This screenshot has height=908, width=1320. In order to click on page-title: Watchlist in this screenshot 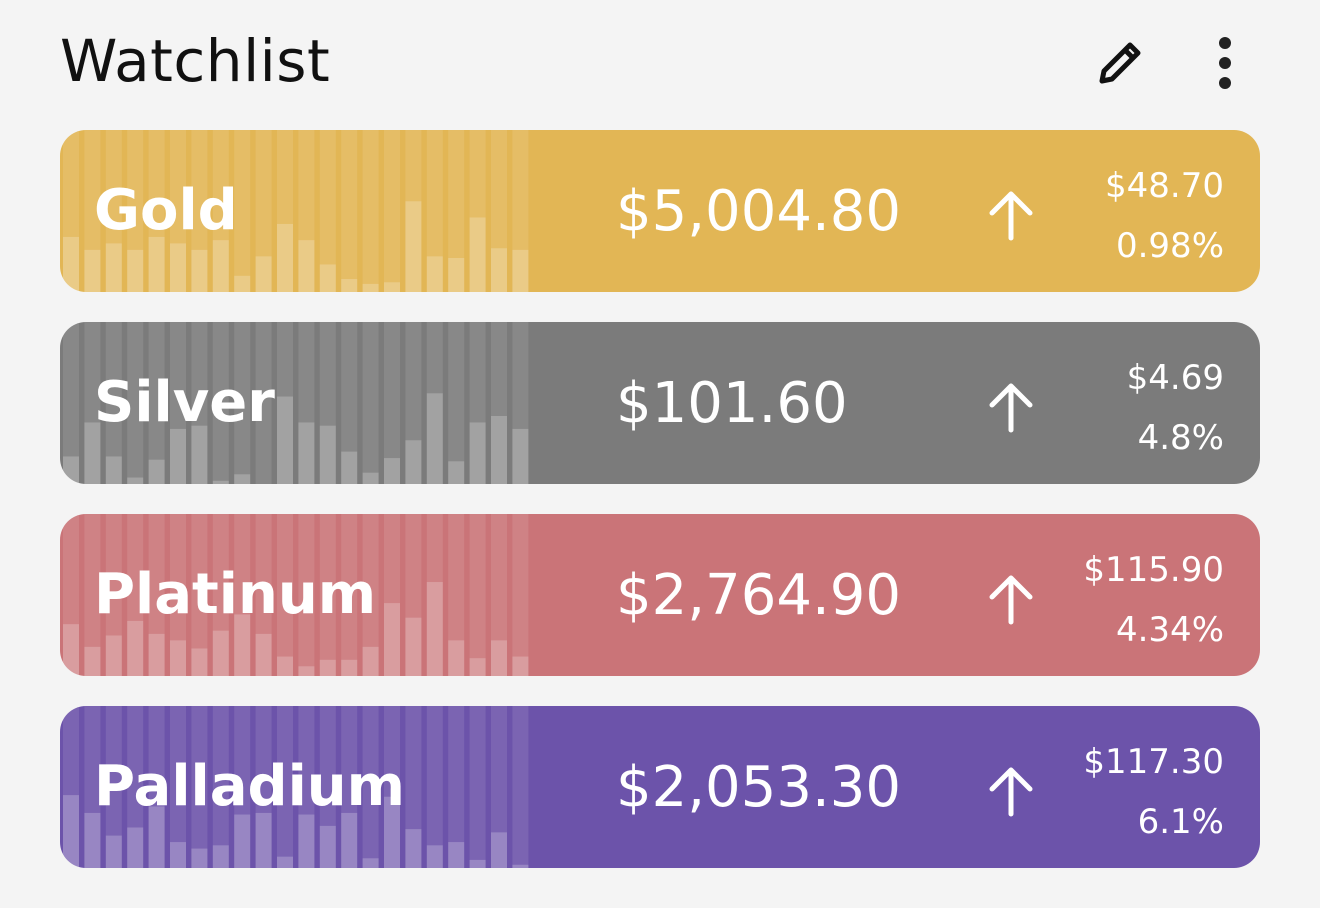, I will do `click(195, 61)`.